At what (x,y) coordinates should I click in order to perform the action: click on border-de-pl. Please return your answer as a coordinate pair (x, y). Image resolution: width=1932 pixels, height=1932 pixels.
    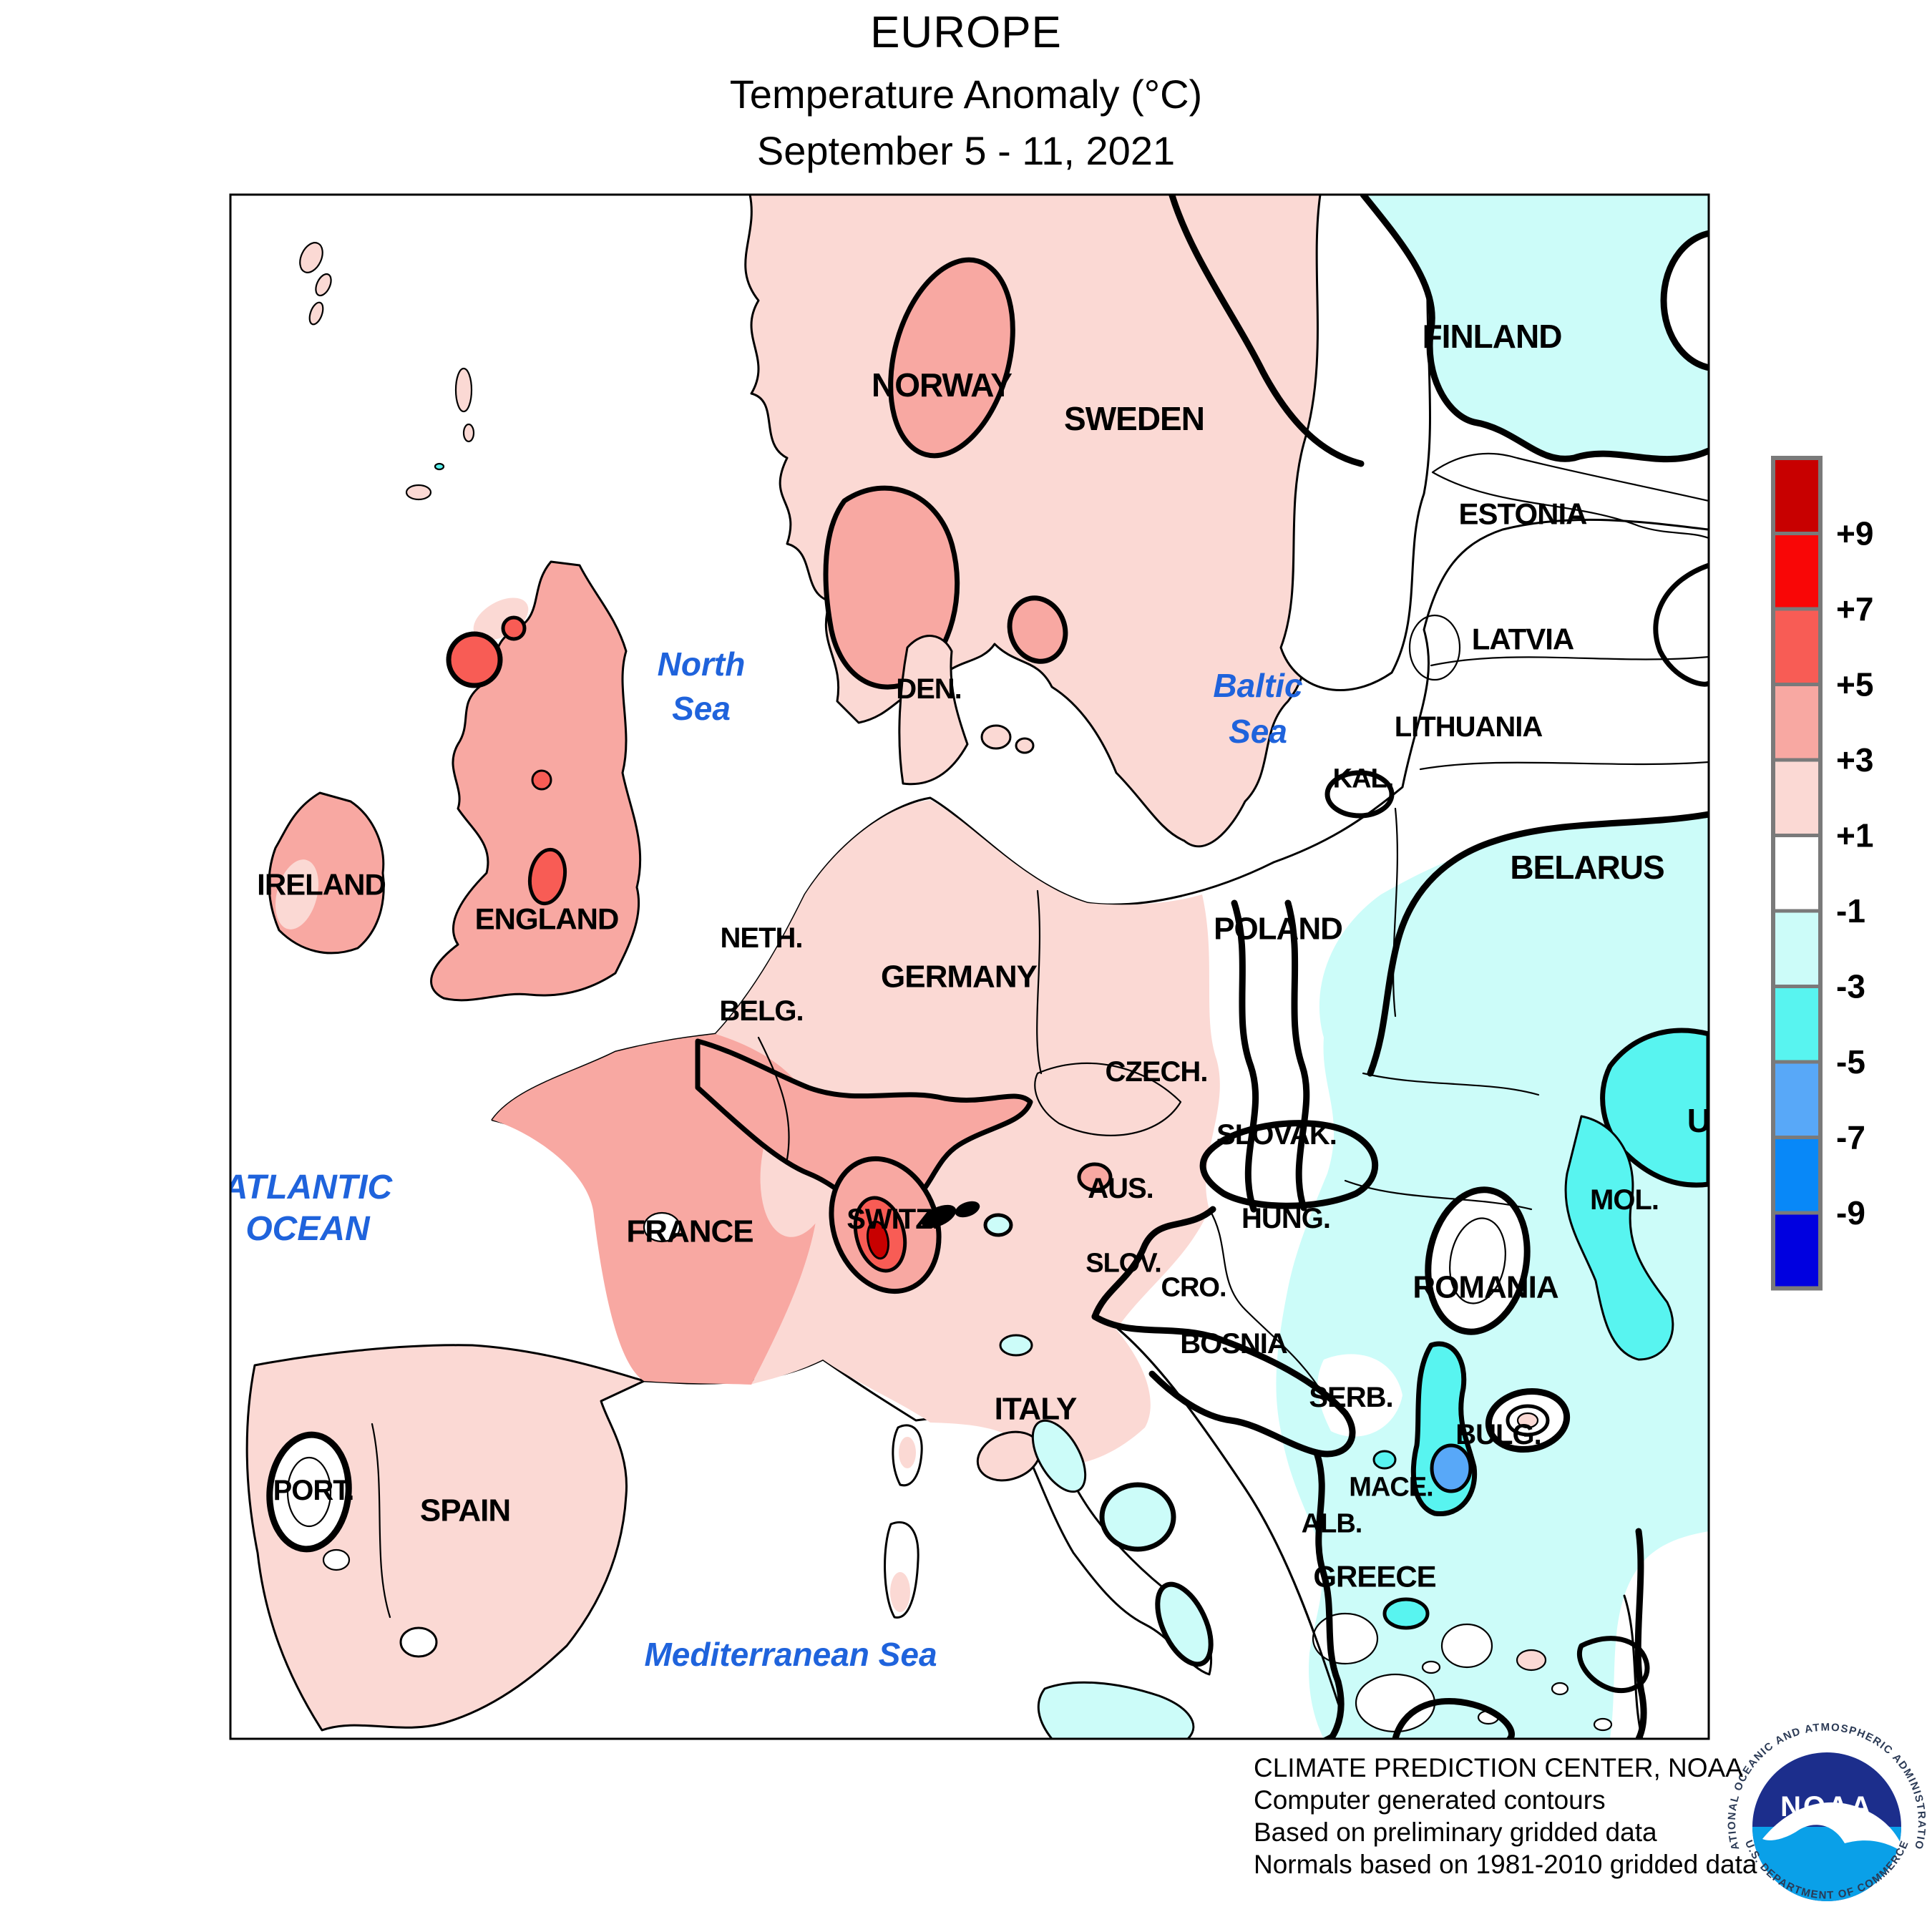
    Looking at the image, I should click on (1039, 982).